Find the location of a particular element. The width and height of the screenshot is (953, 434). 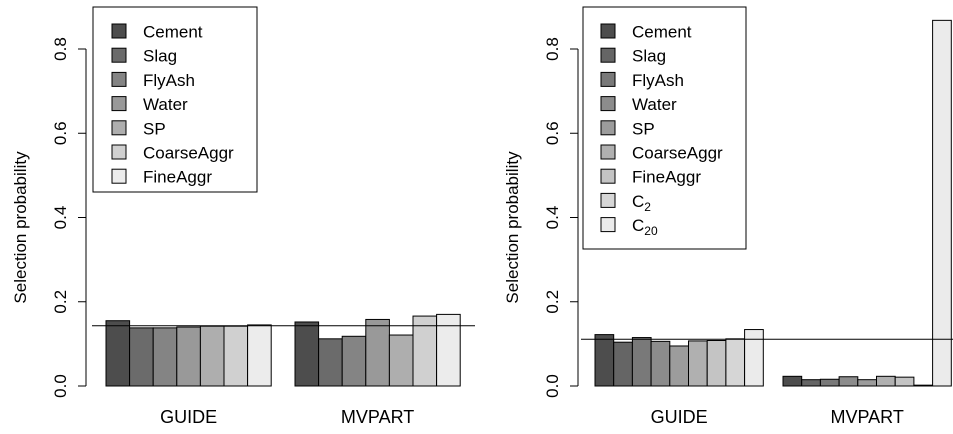

bar-C2-MVPART is located at coordinates (923, 385).